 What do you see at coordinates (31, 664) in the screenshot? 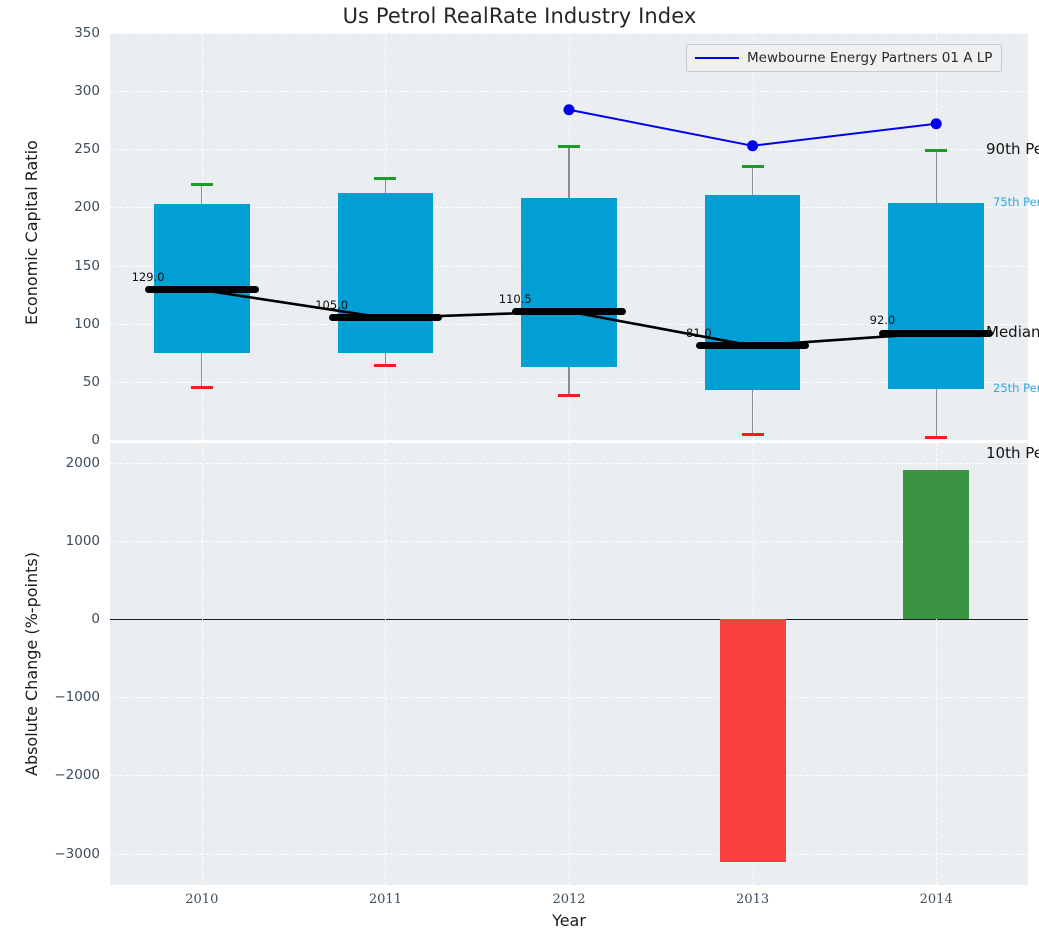
I see `y-axis-label-bottom: Absolute Change (%-points)` at bounding box center [31, 664].